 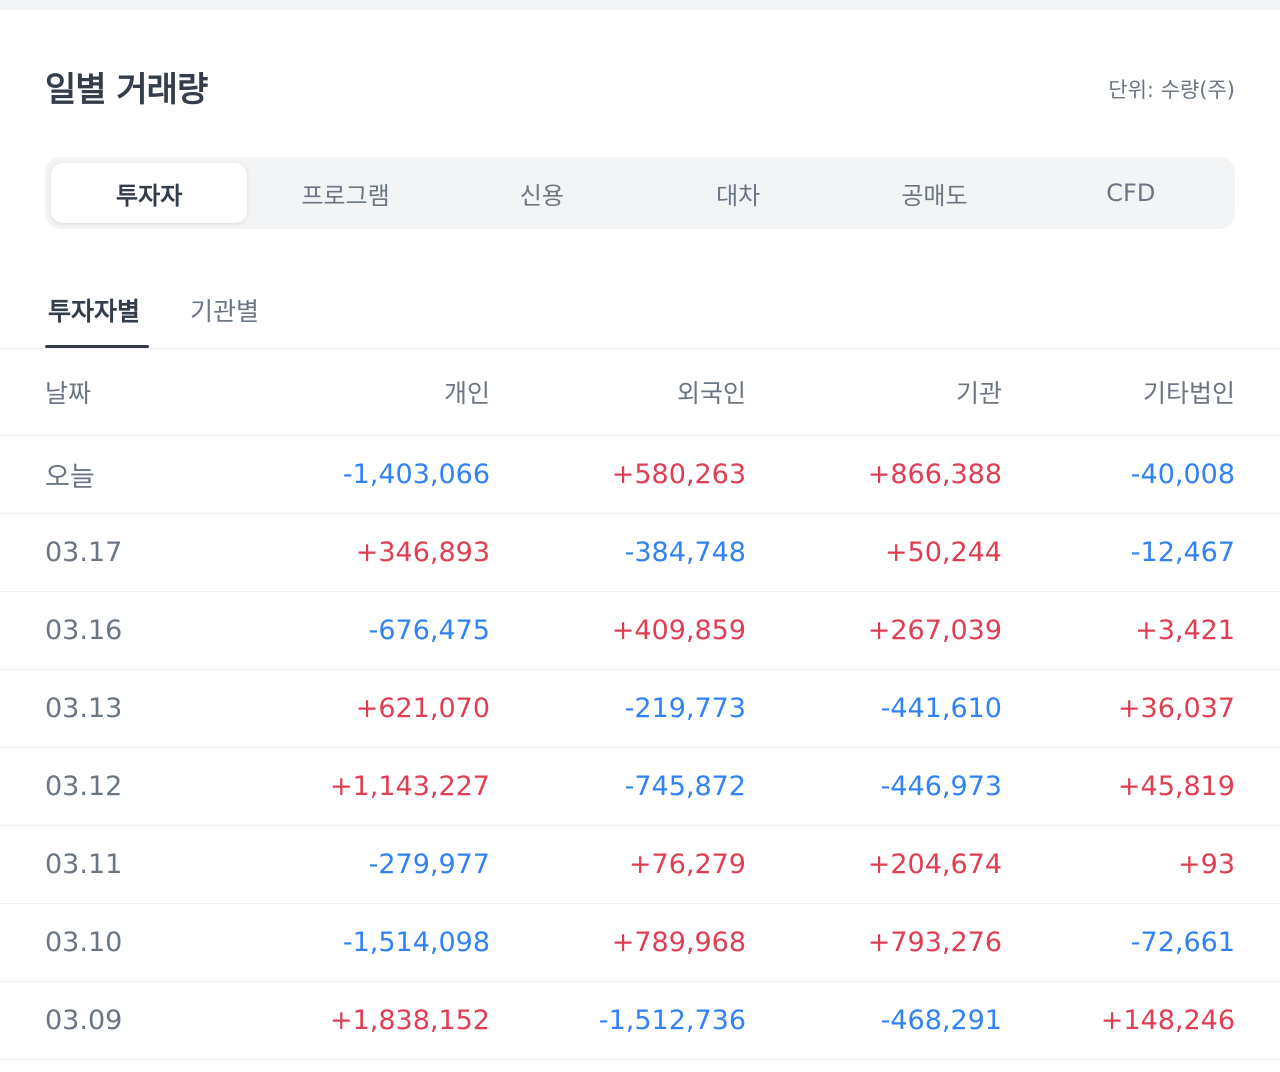 I want to click on table-row: 03.11 -279,977 +76,279 +204,674 +93, so click(x=640, y=865).